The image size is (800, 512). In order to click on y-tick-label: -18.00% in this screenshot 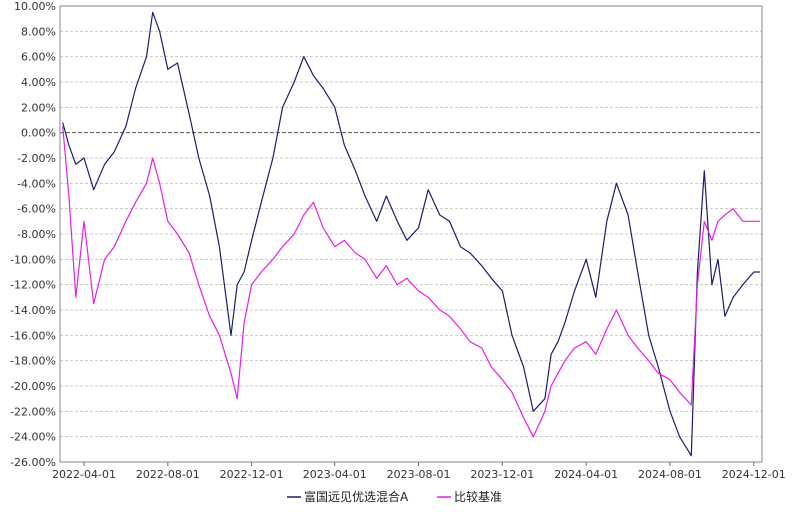, I will do `click(33, 361)`.